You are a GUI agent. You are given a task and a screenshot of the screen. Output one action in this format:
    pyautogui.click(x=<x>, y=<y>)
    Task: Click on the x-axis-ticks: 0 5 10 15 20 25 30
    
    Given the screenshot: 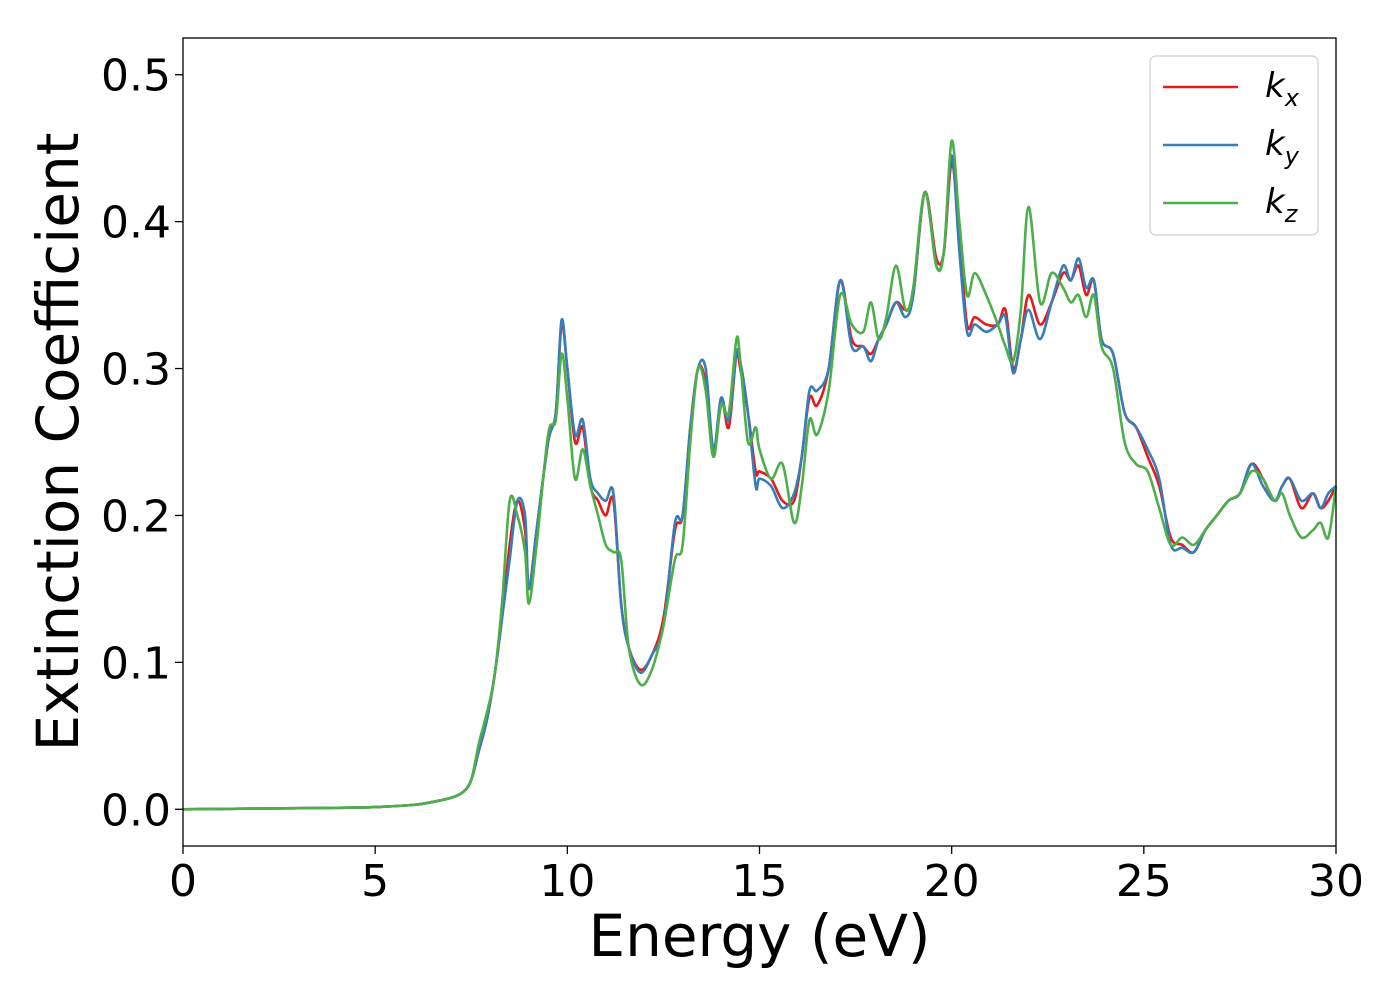 What is the action you would take?
    pyautogui.click(x=766, y=876)
    